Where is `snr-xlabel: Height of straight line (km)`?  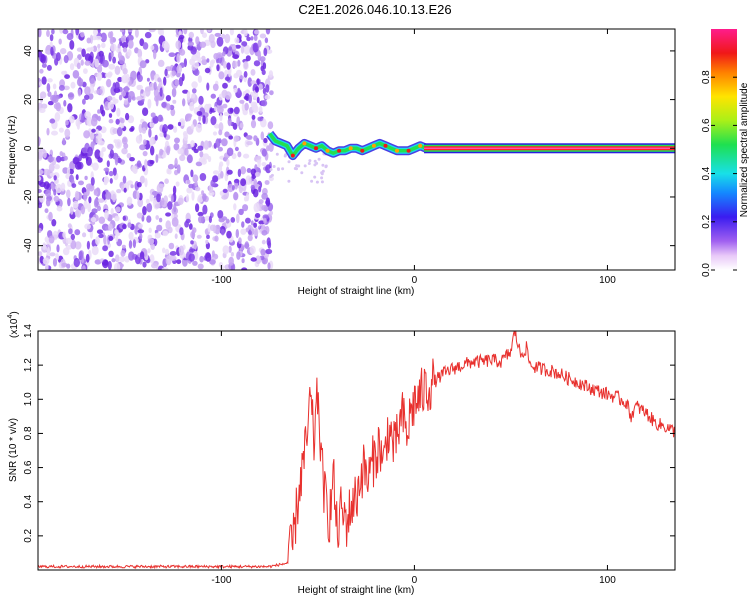
snr-xlabel: Height of straight line (km) is located at coordinates (356, 590).